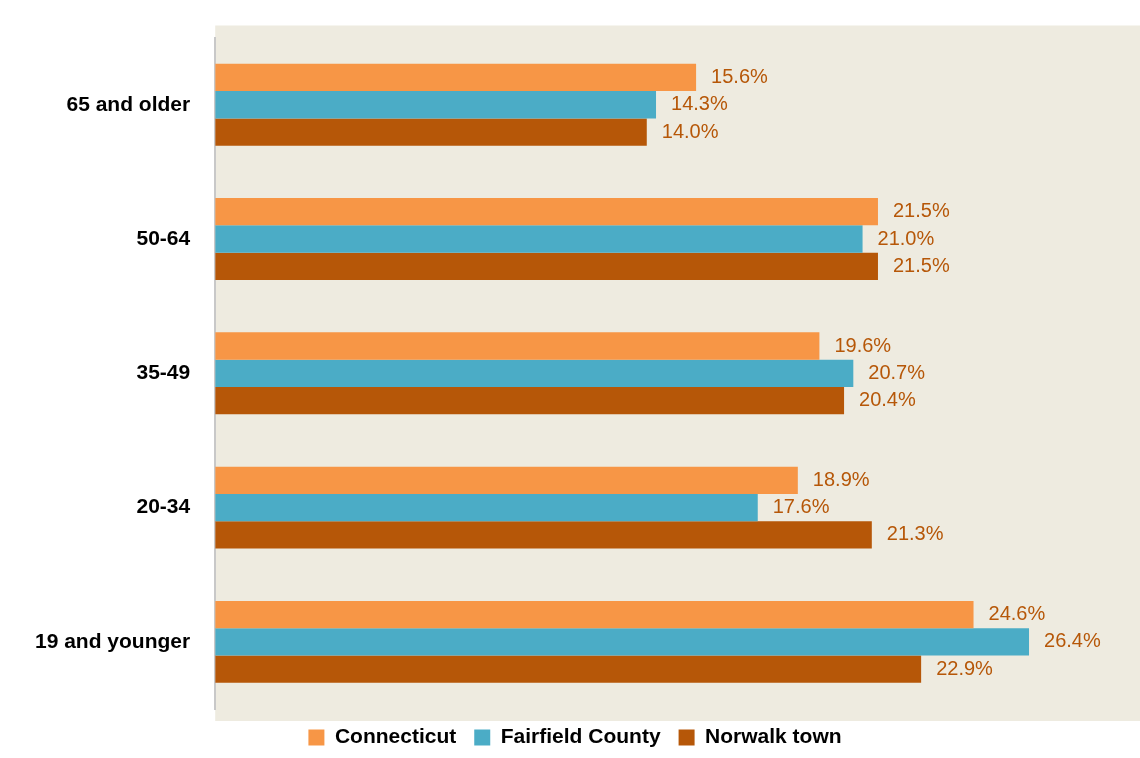  What do you see at coordinates (690, 130) in the screenshot?
I see `data-label: 14.0%` at bounding box center [690, 130].